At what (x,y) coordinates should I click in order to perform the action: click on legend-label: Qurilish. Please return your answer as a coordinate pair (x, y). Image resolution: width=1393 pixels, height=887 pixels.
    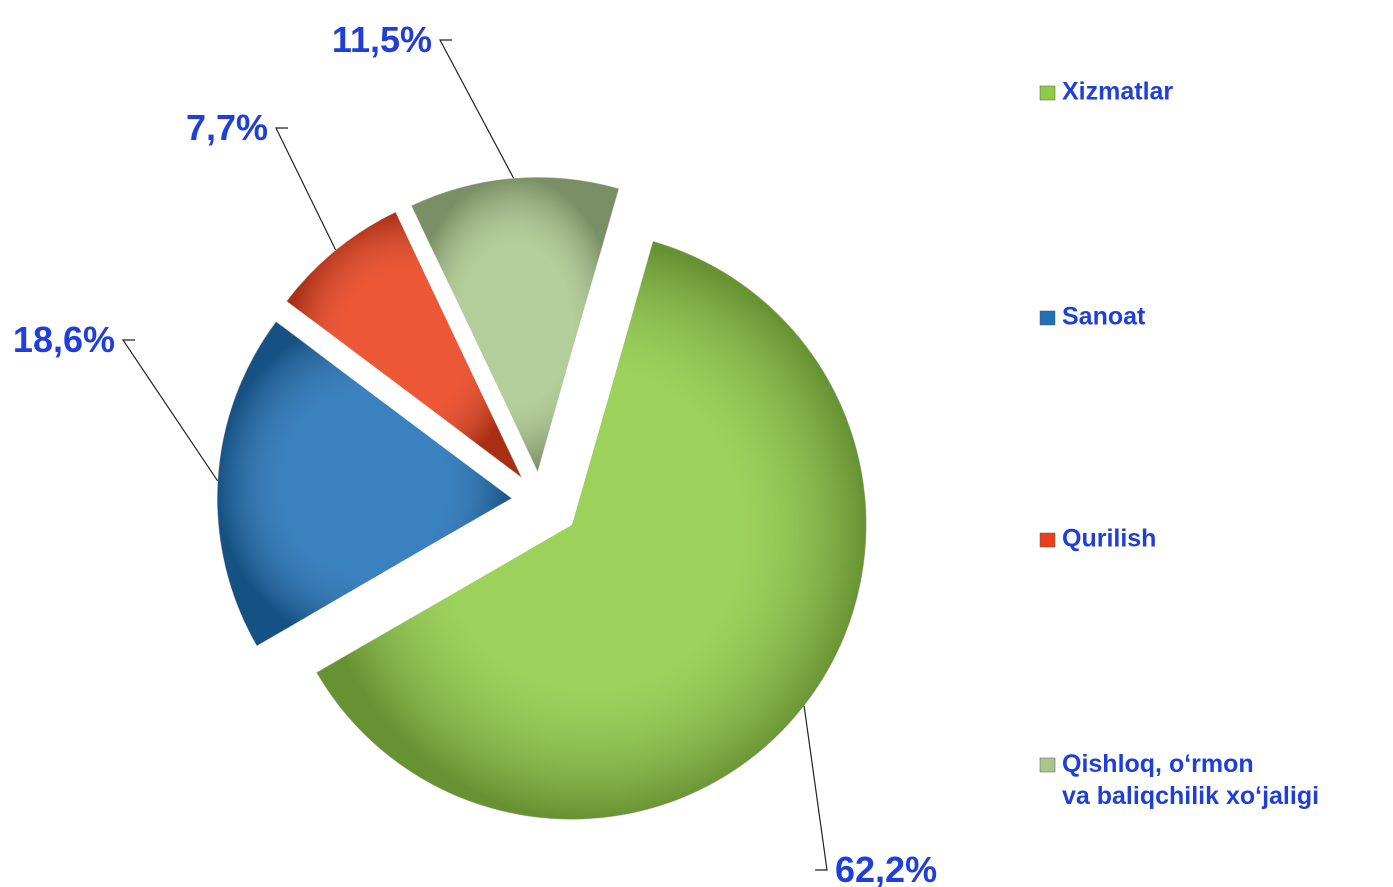
    Looking at the image, I should click on (1109, 539).